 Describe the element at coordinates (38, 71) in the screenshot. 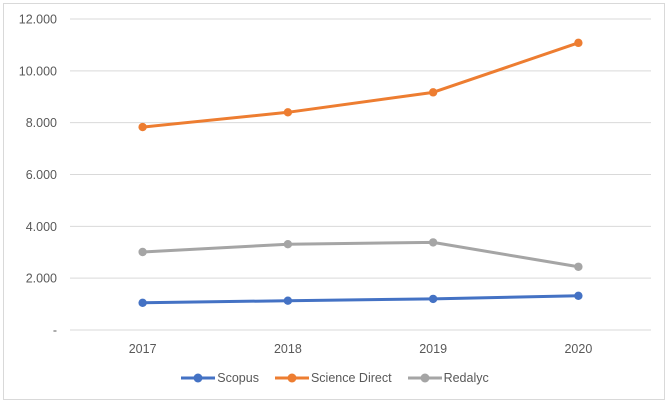

I see `y-axis-tick-label: 10.000` at that location.